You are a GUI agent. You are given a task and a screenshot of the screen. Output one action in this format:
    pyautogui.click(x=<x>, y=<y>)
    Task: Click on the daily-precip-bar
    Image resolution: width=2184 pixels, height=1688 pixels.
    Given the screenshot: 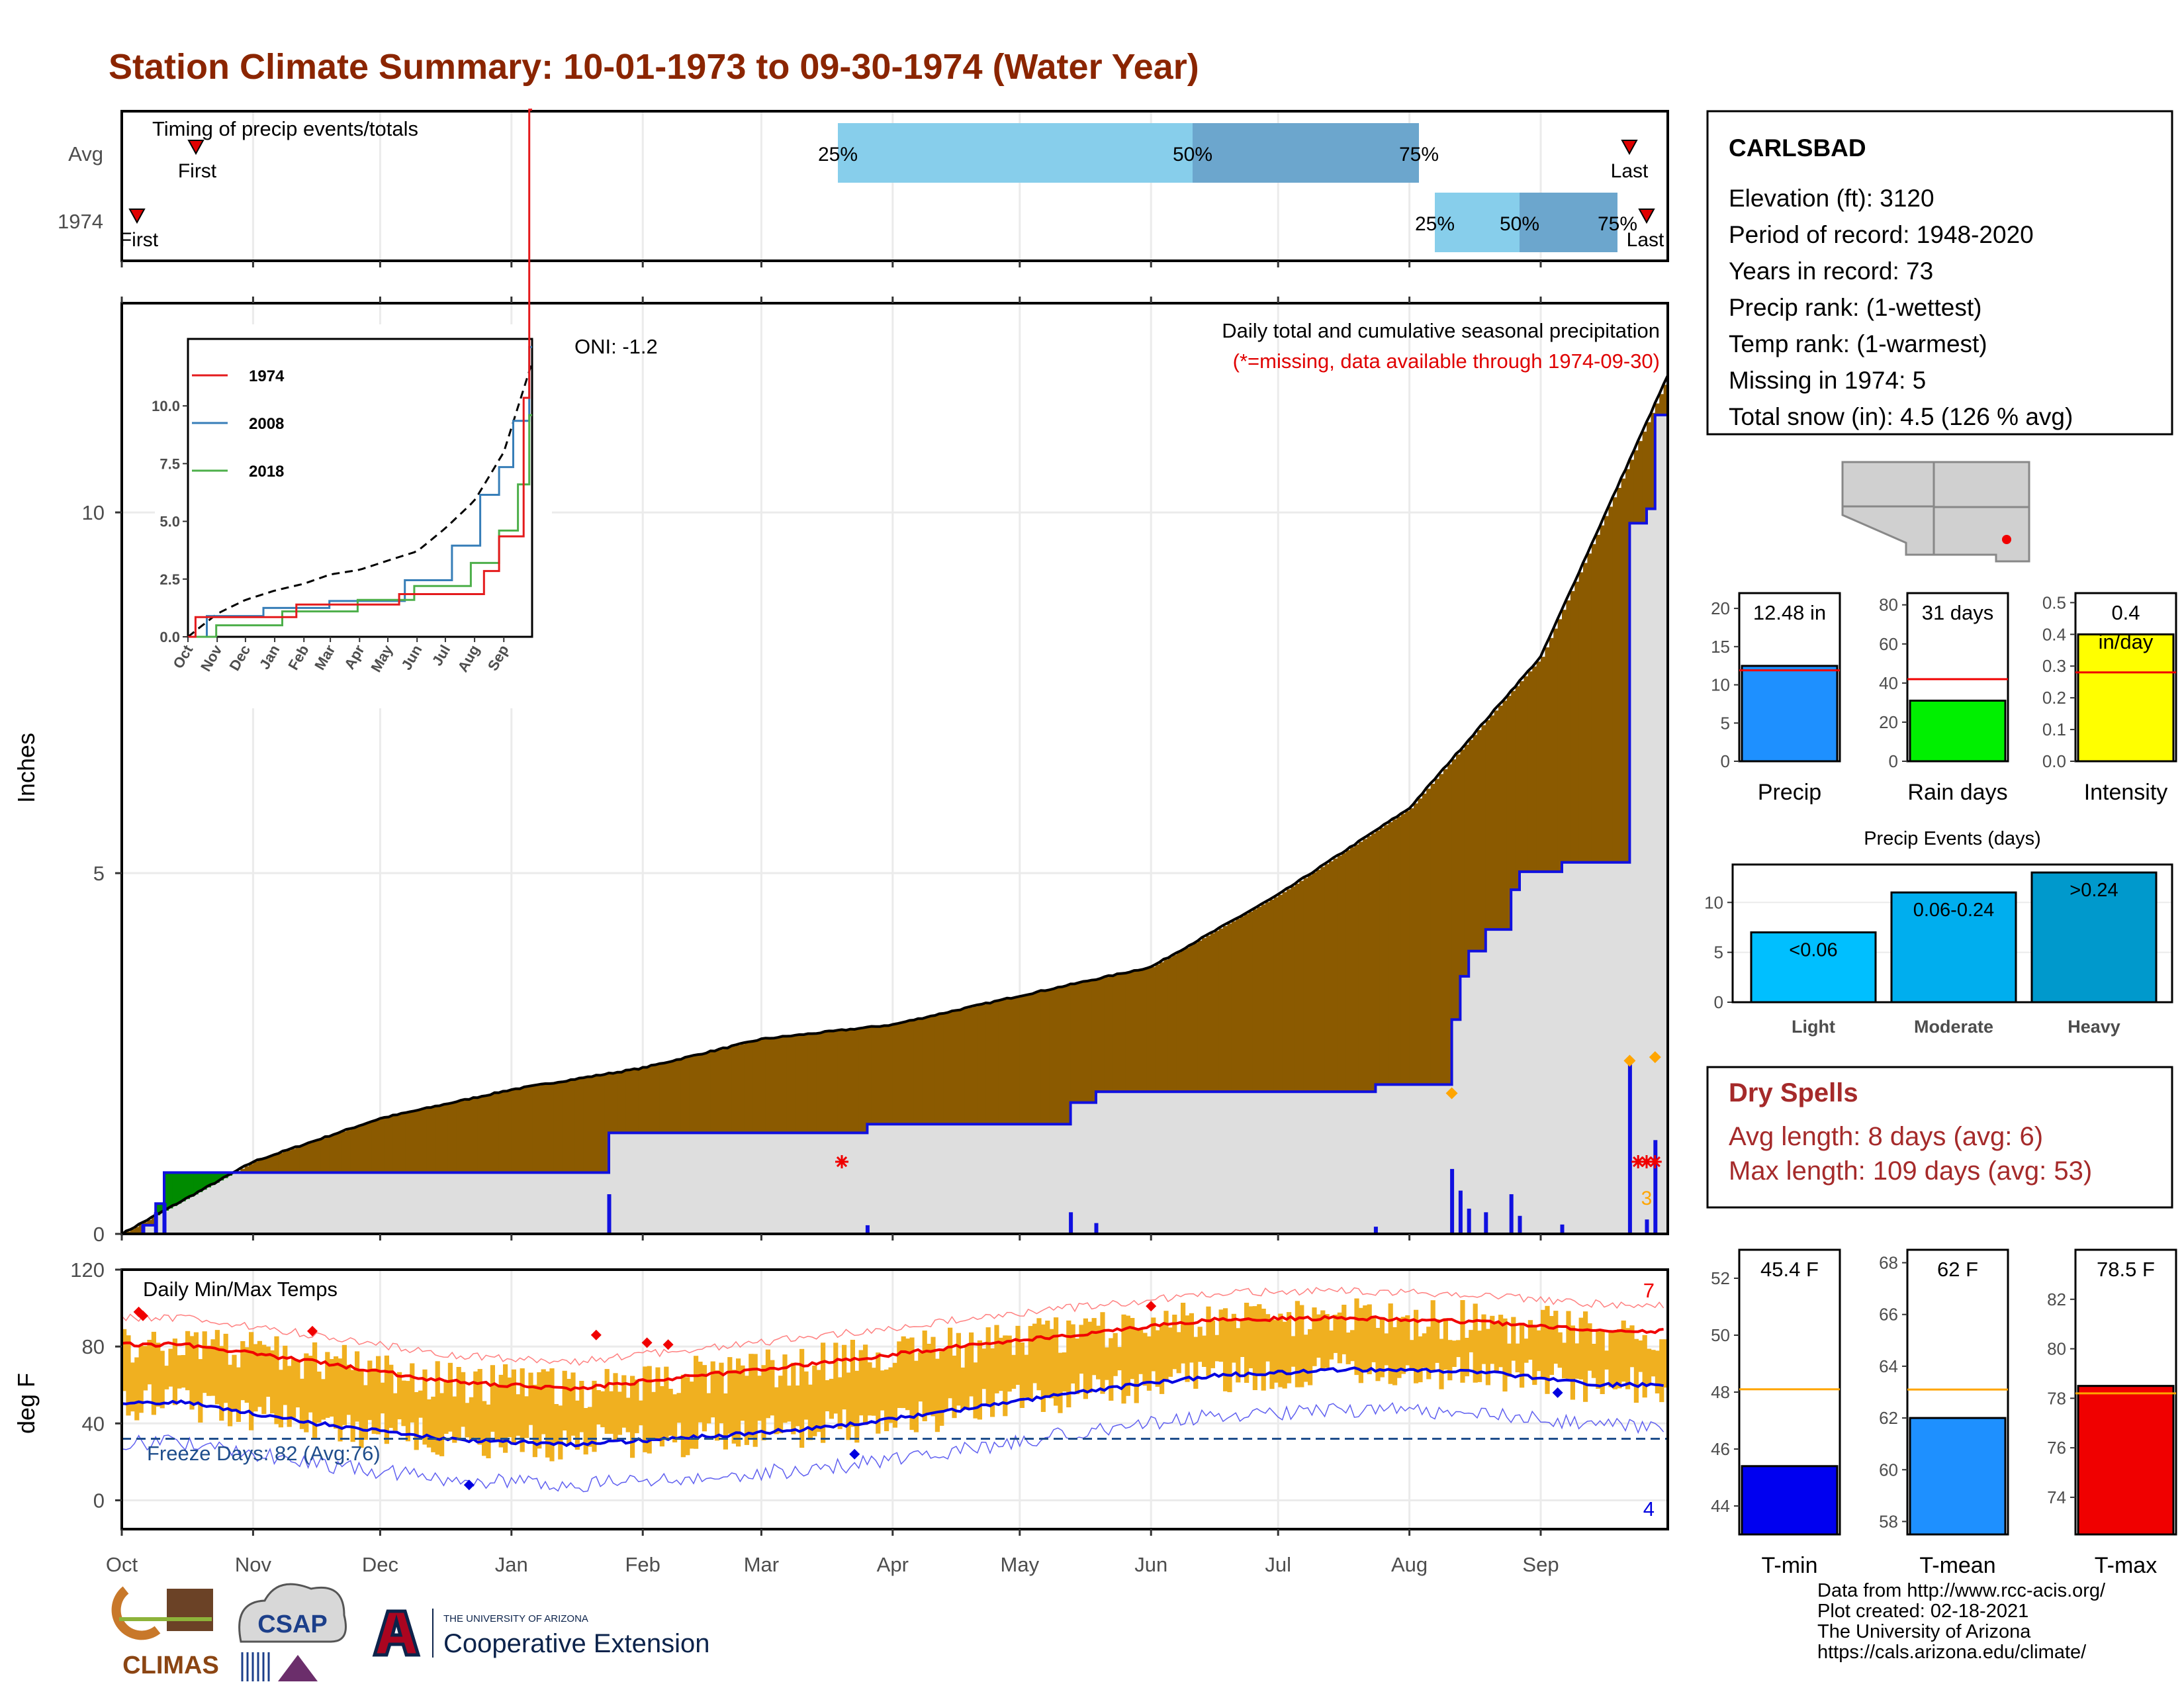 What is the action you would take?
    pyautogui.click(x=156, y=1223)
    